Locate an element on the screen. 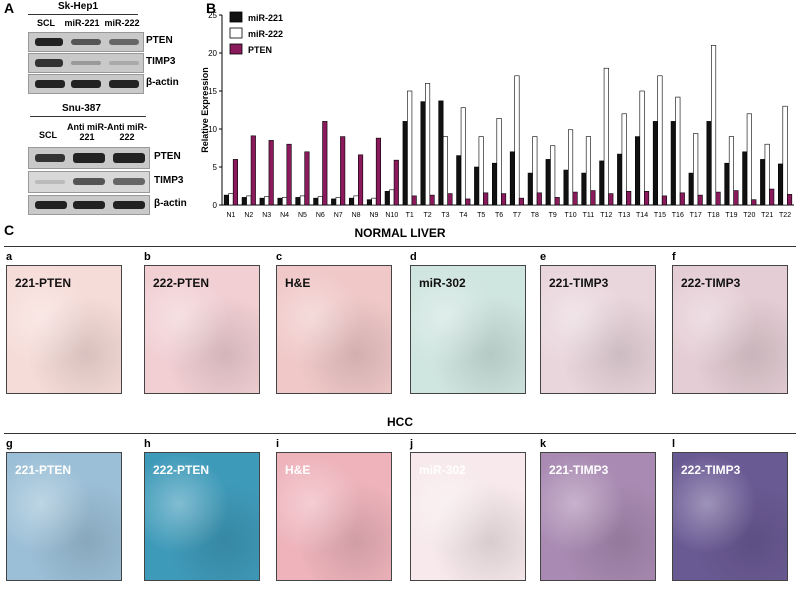 The height and width of the screenshot is (603, 800). bar-mir-222-t11 is located at coordinates (588, 171).